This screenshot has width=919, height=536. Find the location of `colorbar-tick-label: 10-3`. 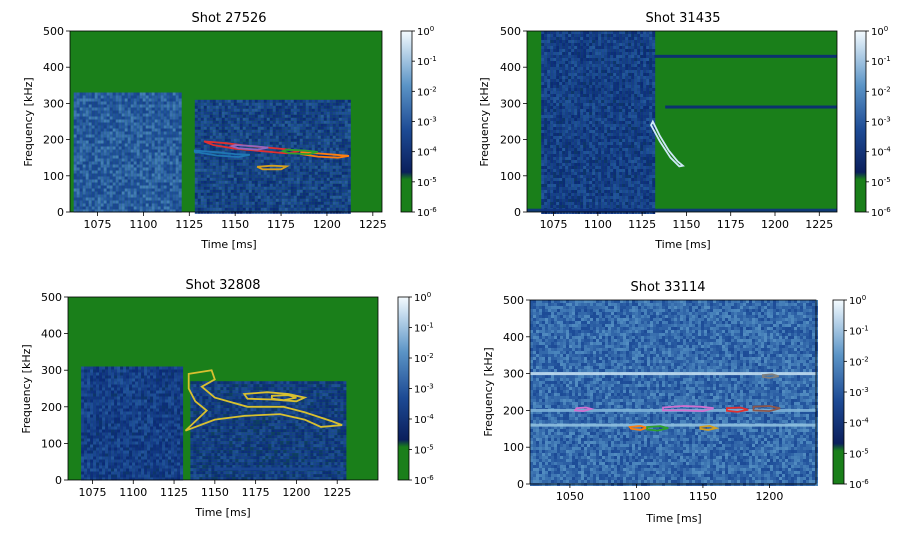

colorbar-tick-label: 10-3 is located at coordinates (427, 122).